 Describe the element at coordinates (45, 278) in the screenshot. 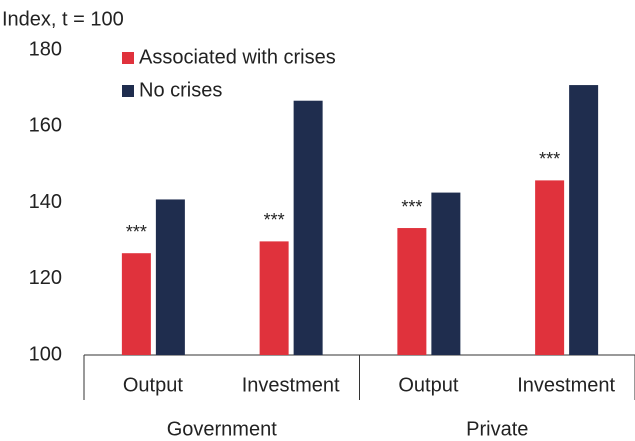

I see `y-tick-label: 120` at that location.